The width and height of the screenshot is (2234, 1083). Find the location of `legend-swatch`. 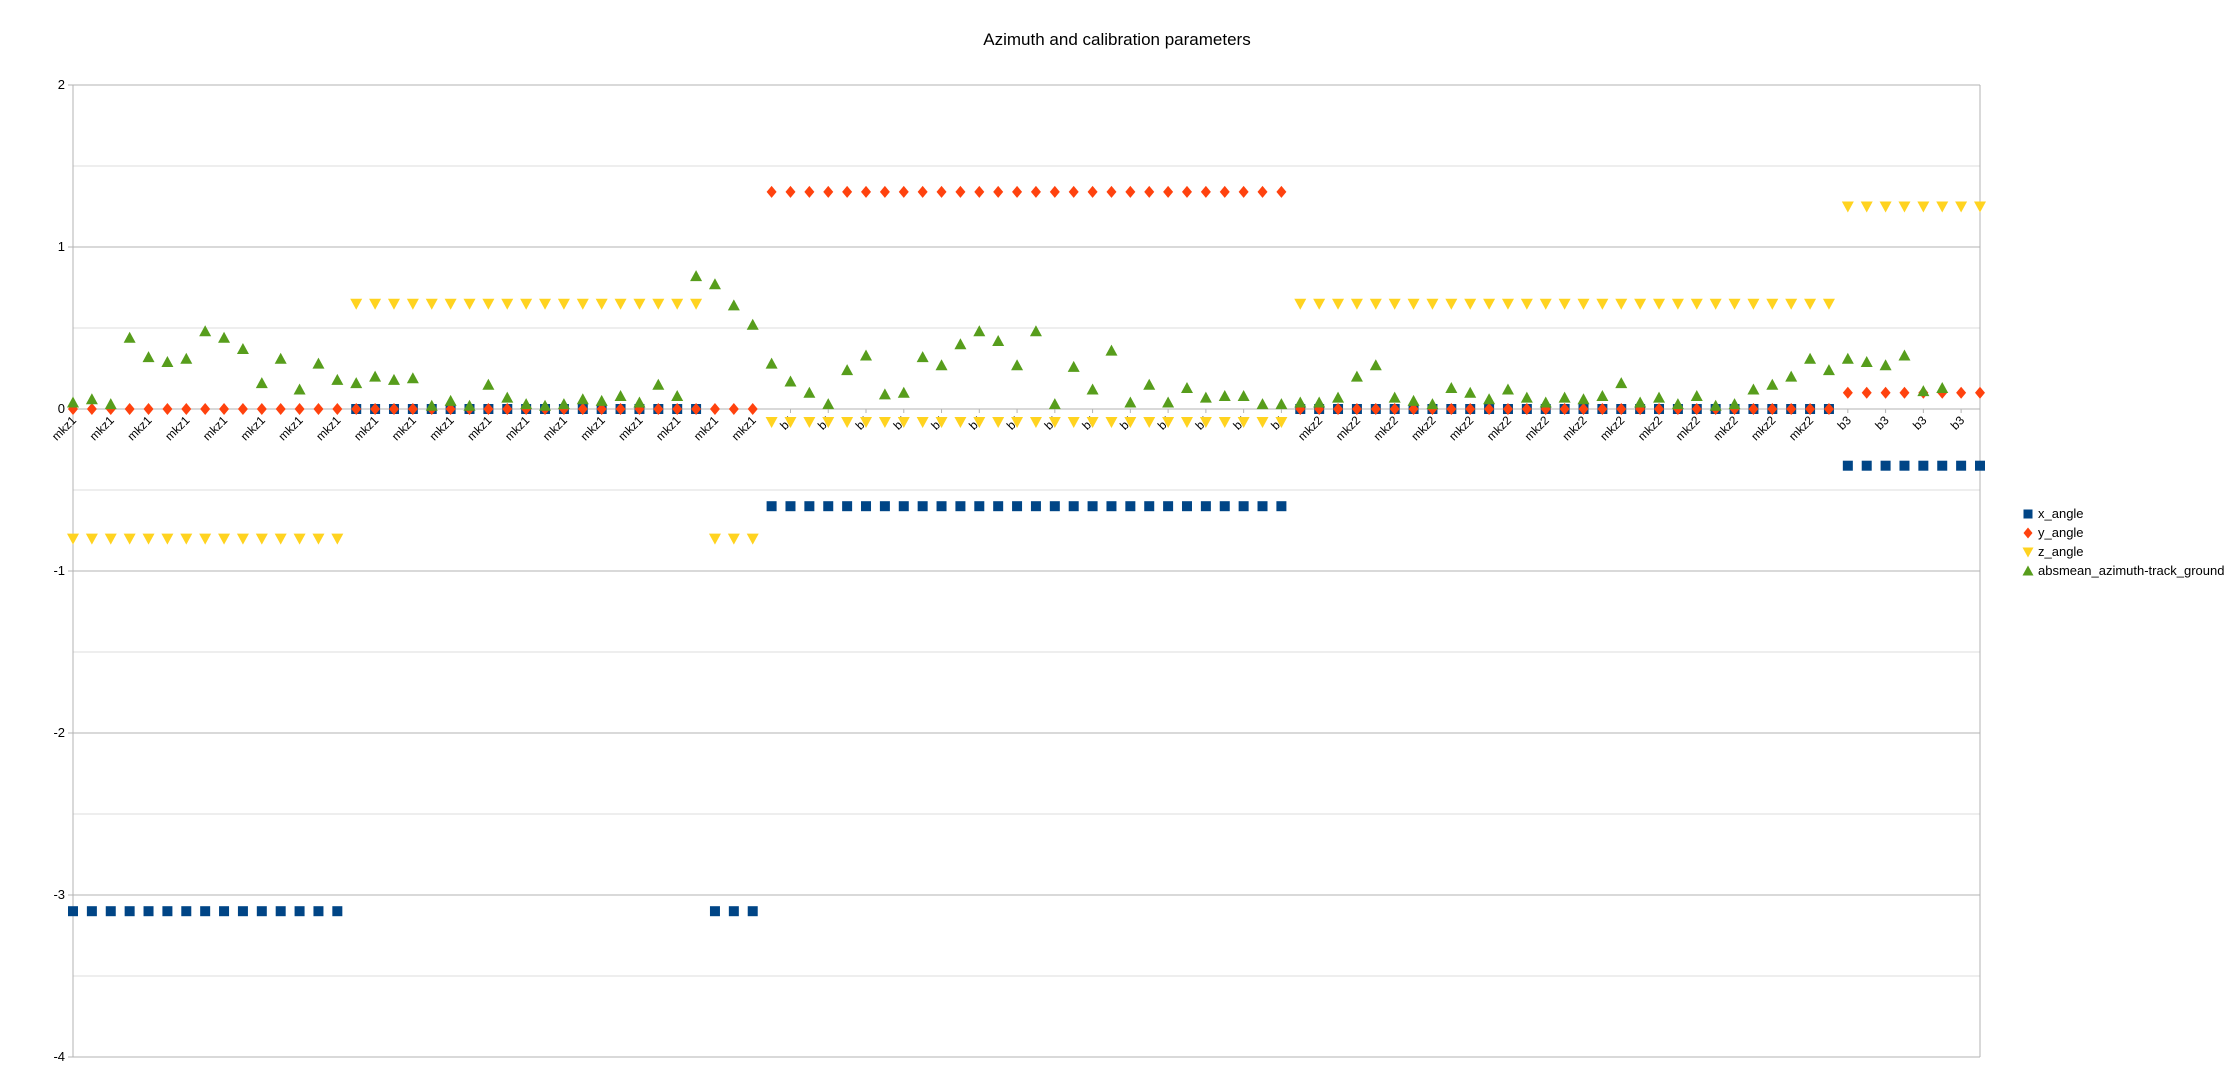

legend-swatch is located at coordinates (2028, 552).